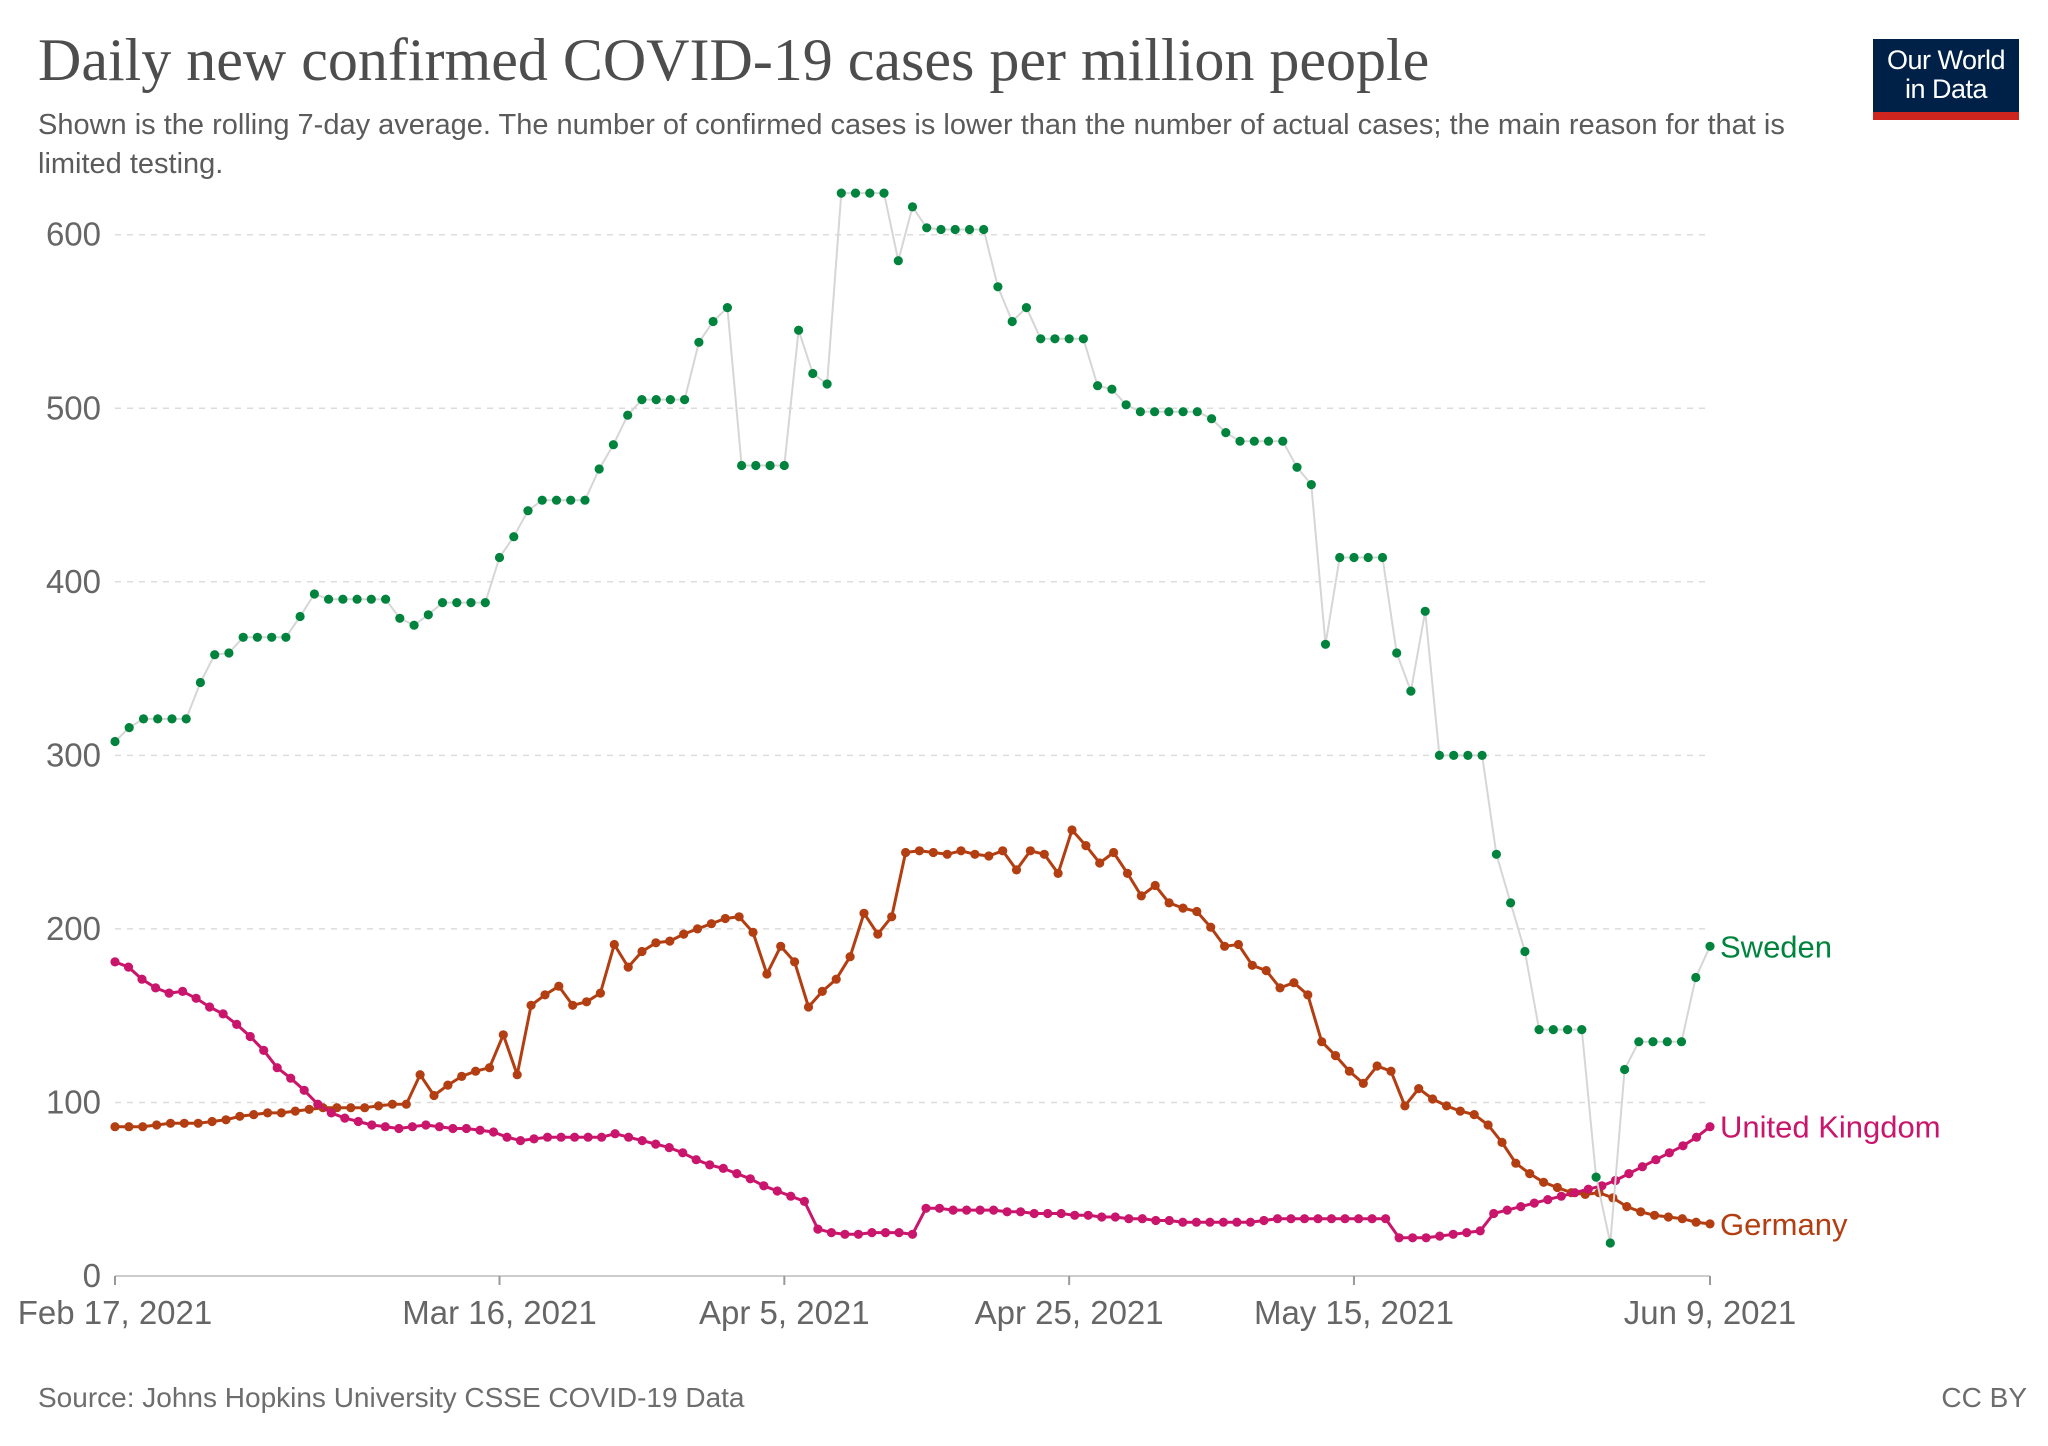 This screenshot has height=1446, width=2048. Describe the element at coordinates (1946, 60) in the screenshot. I see `logo-line-1: Our World` at that location.